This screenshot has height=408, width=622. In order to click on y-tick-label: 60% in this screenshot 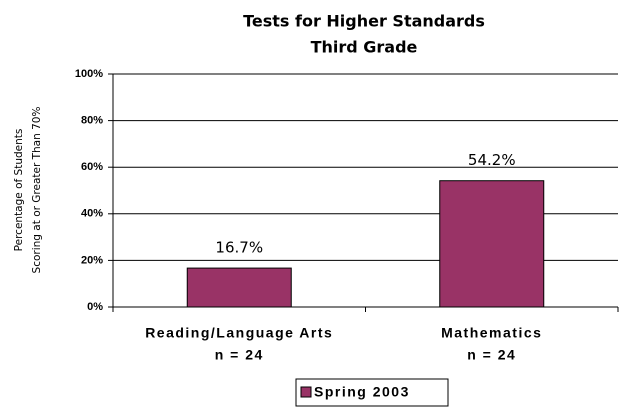, I will do `click(92, 167)`.